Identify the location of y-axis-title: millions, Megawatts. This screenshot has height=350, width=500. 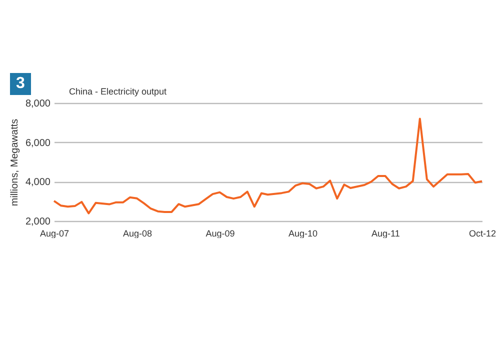
(14, 162).